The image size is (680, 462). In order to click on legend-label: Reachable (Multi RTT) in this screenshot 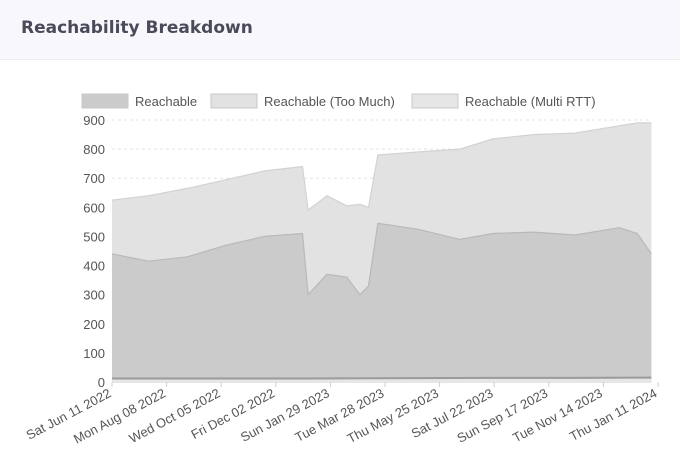, I will do `click(530, 101)`.